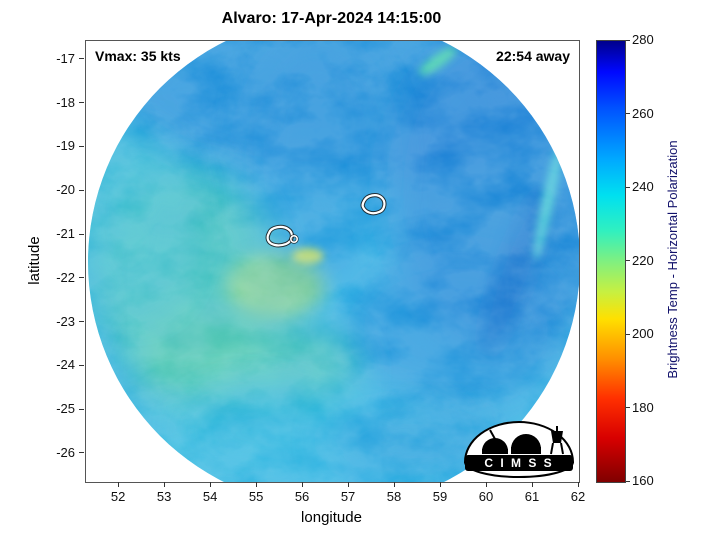  Describe the element at coordinates (164, 496) in the screenshot. I see `x-tick-label: 53` at that location.